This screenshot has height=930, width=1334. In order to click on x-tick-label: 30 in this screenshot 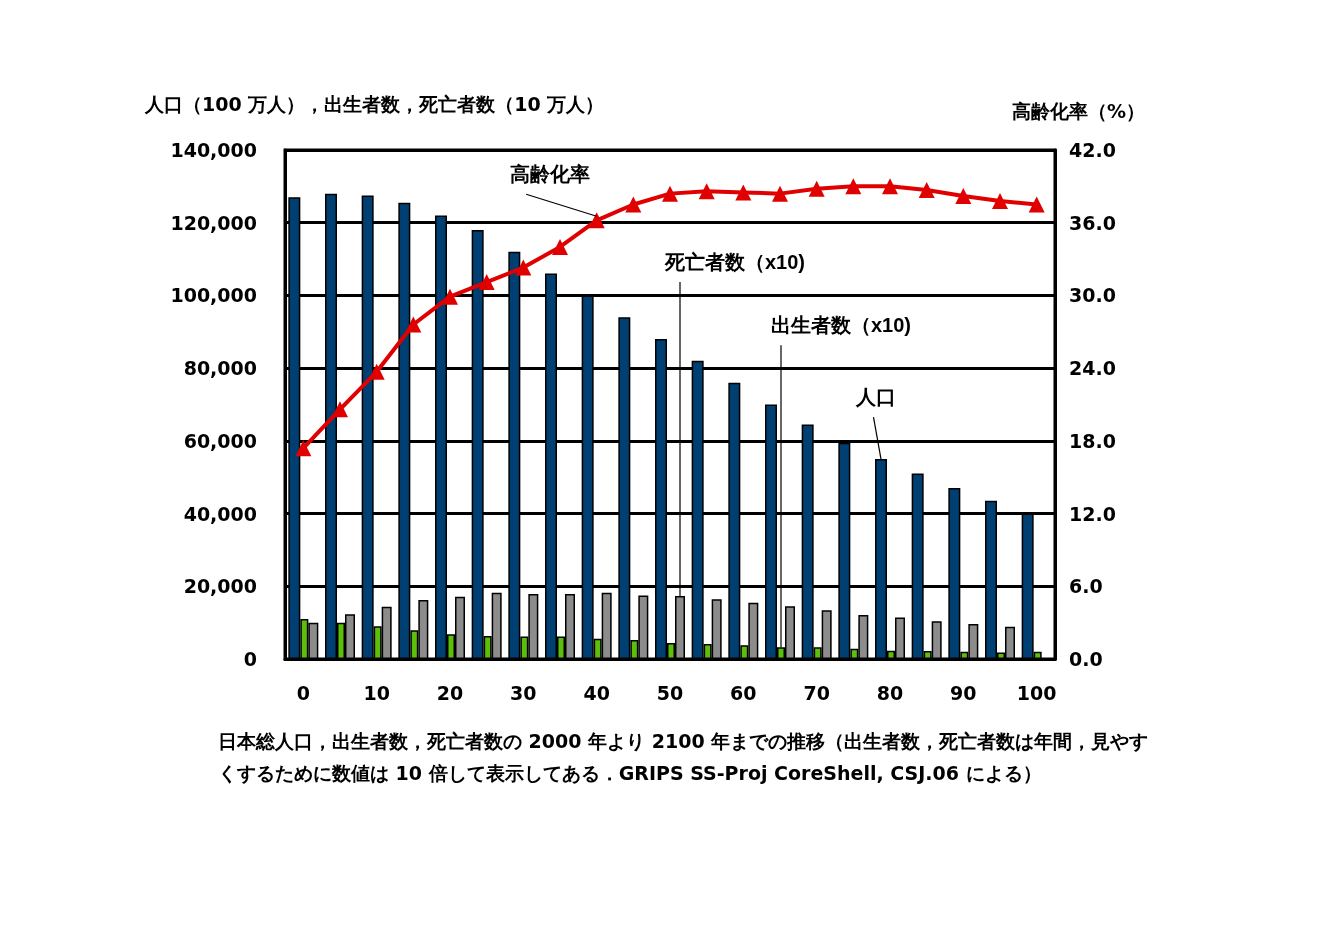, I will do `click(523, 692)`.